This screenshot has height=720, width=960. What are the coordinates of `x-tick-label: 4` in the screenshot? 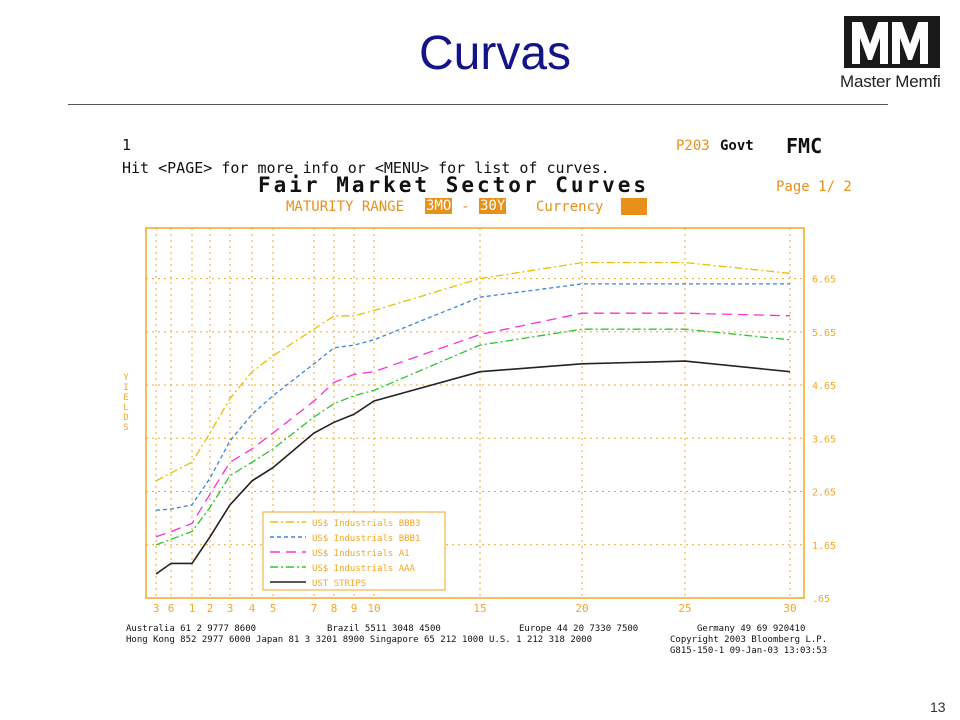 It's located at (252, 608).